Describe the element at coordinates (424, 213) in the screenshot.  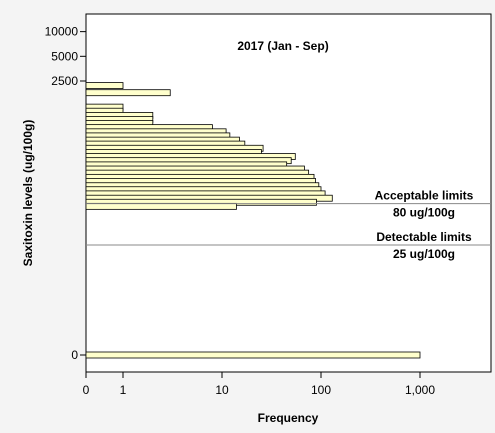
I see `reference-line-value: 80 ug/100g` at that location.